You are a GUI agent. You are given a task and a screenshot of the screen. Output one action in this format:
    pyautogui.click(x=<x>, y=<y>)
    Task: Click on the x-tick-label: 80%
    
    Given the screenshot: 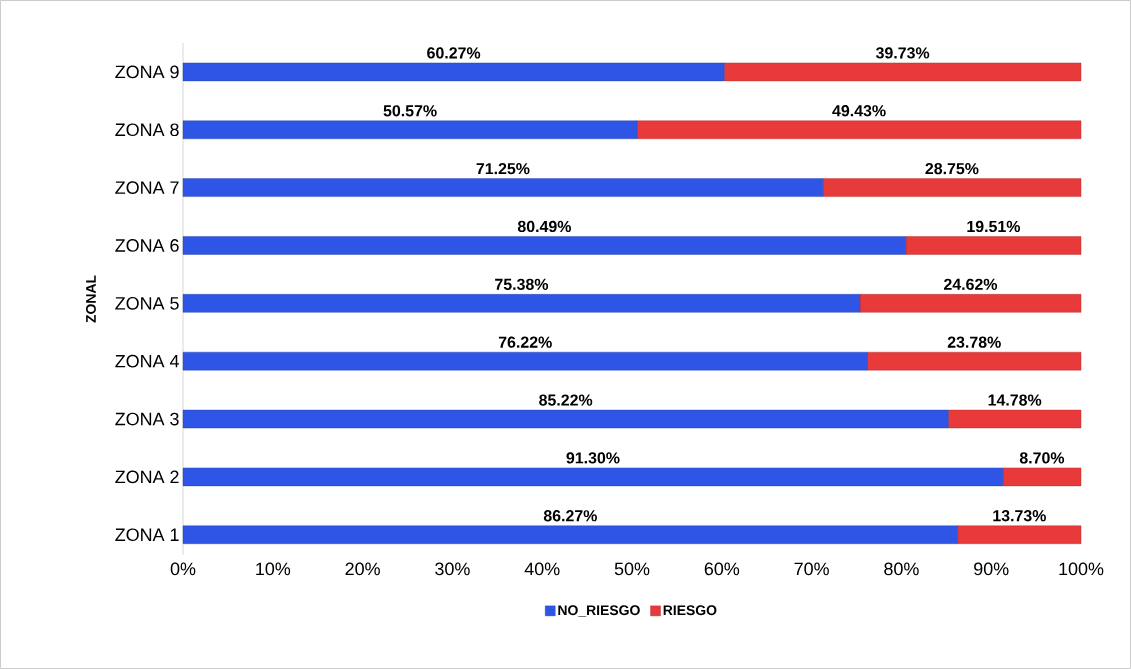 What is the action you would take?
    pyautogui.click(x=901, y=569)
    